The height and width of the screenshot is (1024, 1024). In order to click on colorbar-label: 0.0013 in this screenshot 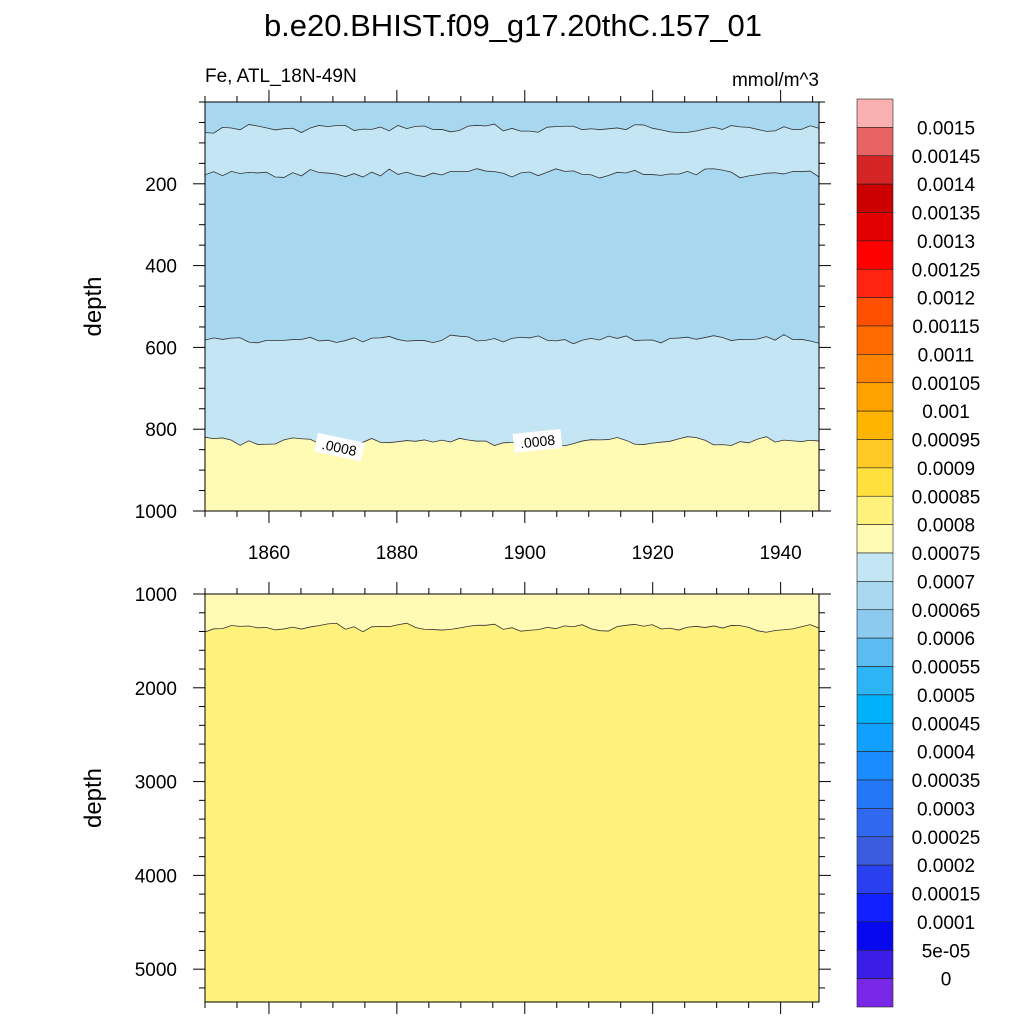, I will do `click(946, 242)`.